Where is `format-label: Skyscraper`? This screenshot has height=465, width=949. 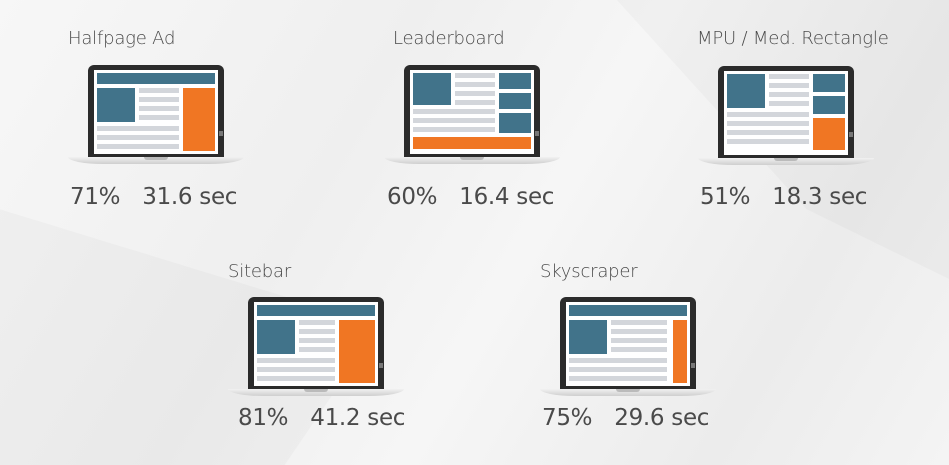 format-label: Skyscraper is located at coordinates (589, 271).